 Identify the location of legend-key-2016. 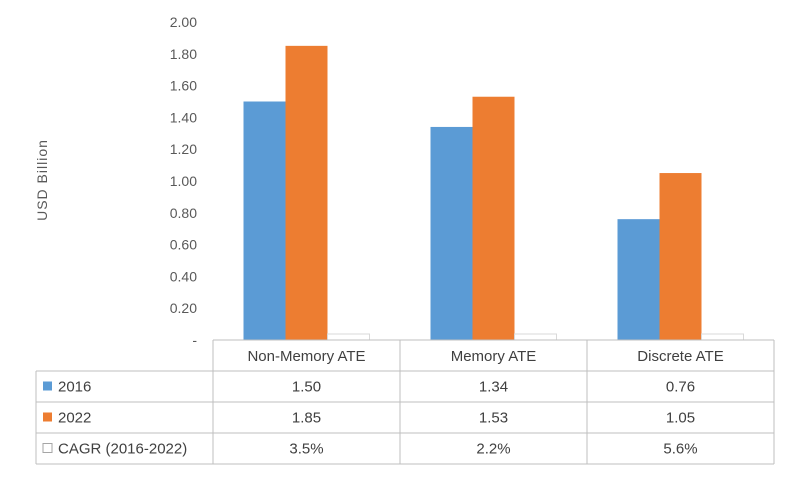
(47, 386).